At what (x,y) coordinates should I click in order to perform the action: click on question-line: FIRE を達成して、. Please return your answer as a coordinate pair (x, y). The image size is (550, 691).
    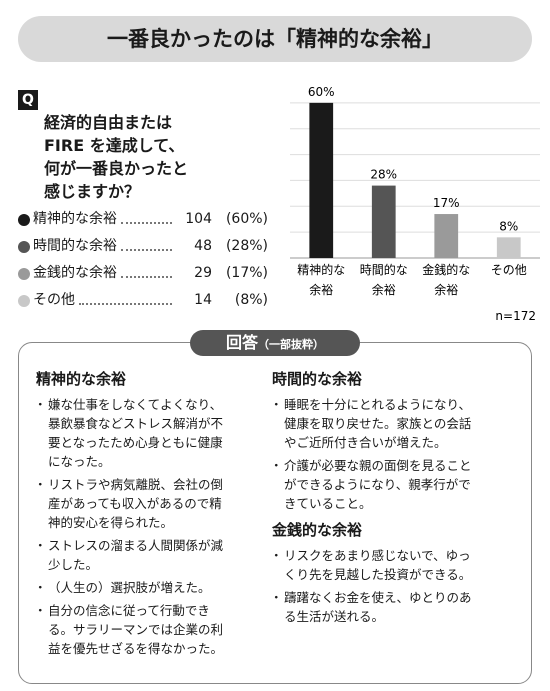
    Looking at the image, I should click on (114, 145).